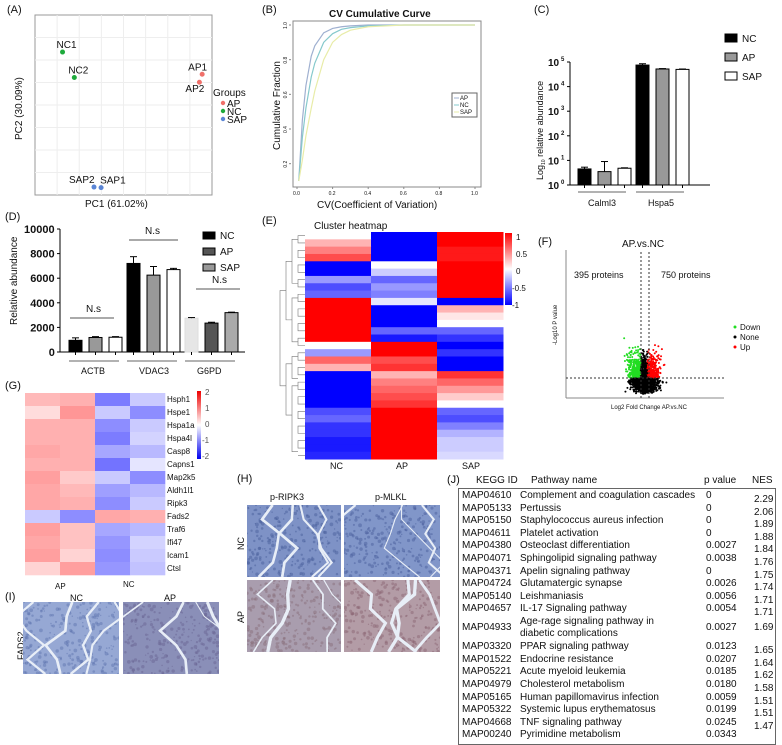 This screenshot has width=782, height=745. I want to click on pca-legend-label: NC, so click(234, 112).